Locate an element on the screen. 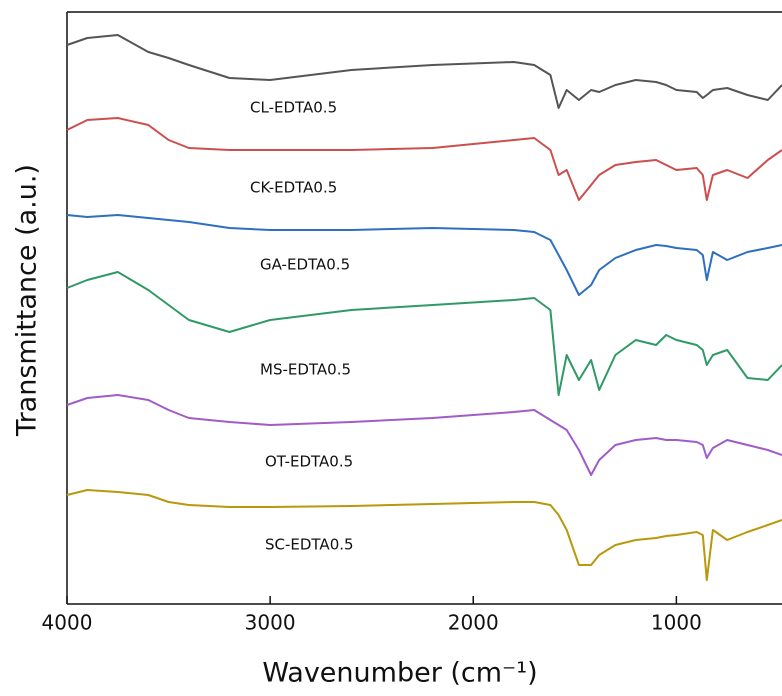  x-axis-title: Wavenumber (cm⁻¹) is located at coordinates (399, 673).